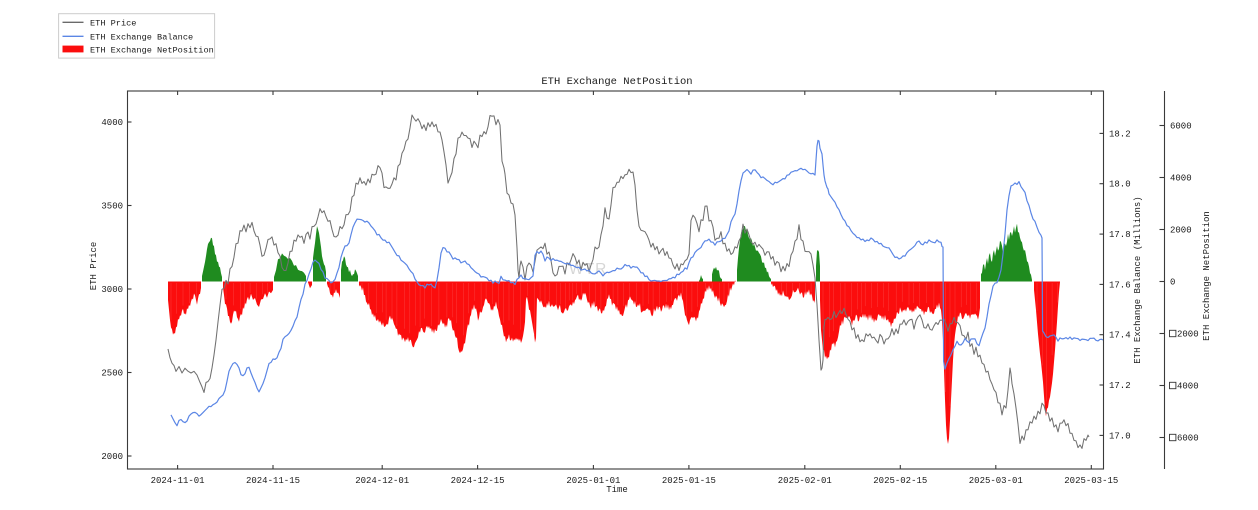 The width and height of the screenshot is (1258, 510). Describe the element at coordinates (689, 481) in the screenshot. I see `svg-text: 2025-01-15` at that location.